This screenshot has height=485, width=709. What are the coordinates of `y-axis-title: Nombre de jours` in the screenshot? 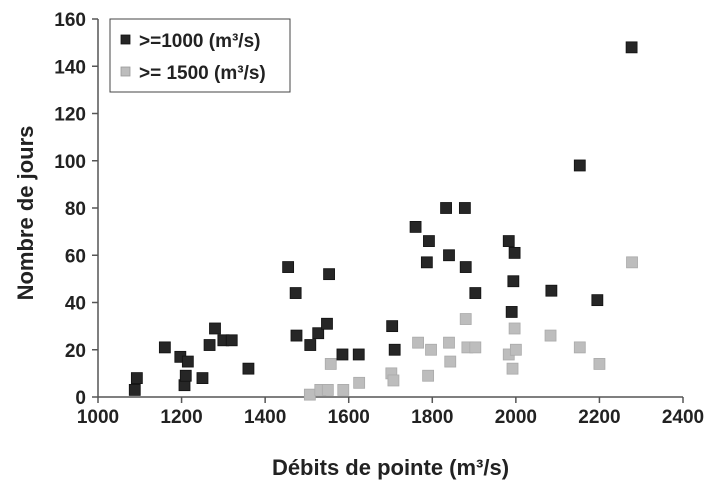 It's located at (25, 213).